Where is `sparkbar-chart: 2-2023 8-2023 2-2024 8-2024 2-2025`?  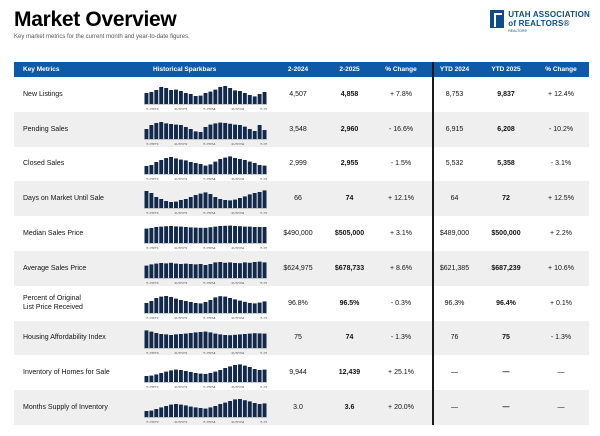 sparkbar-chart: 2-2023 8-2023 2-2024 8-2024 2-2025 is located at coordinates (205, 376).